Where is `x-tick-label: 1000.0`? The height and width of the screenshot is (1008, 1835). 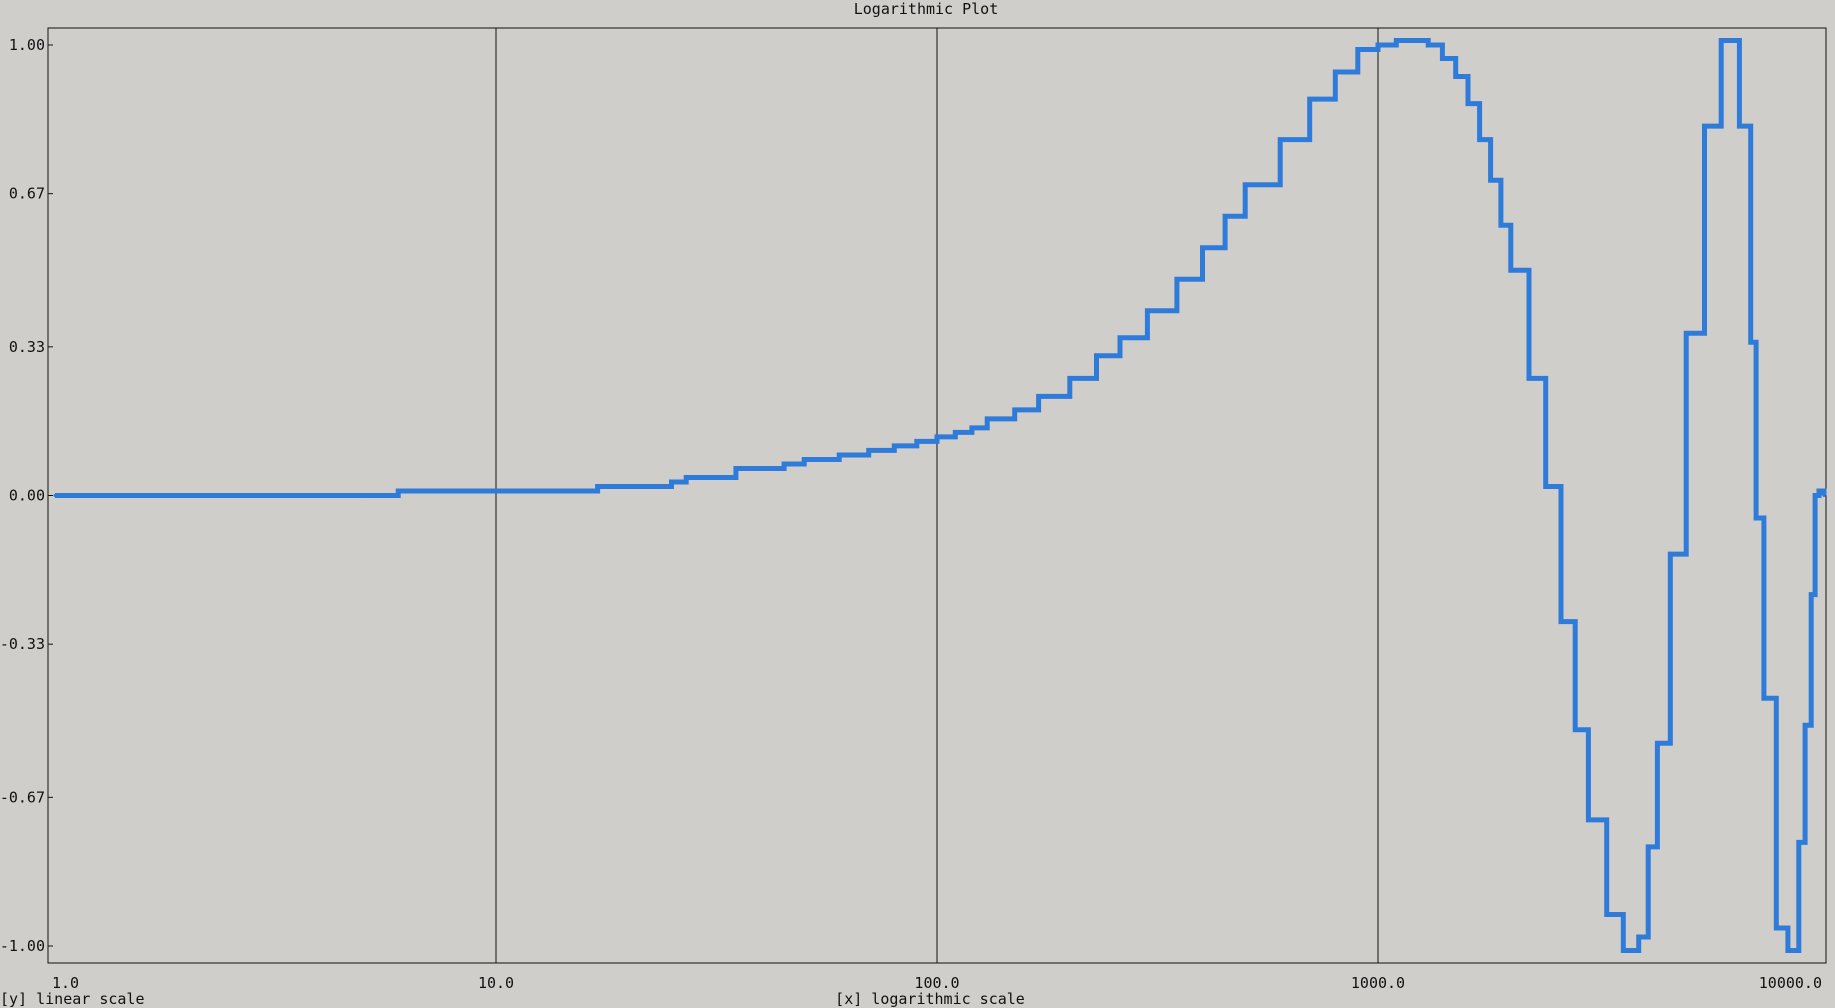
x-tick-label: 1000.0 is located at coordinates (1378, 983).